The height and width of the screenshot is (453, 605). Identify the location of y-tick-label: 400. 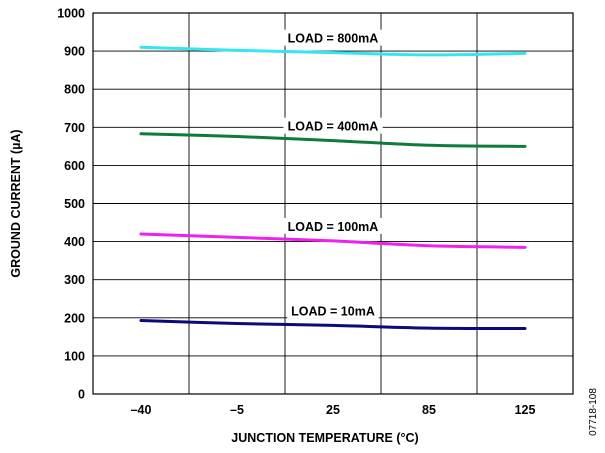
(74, 242).